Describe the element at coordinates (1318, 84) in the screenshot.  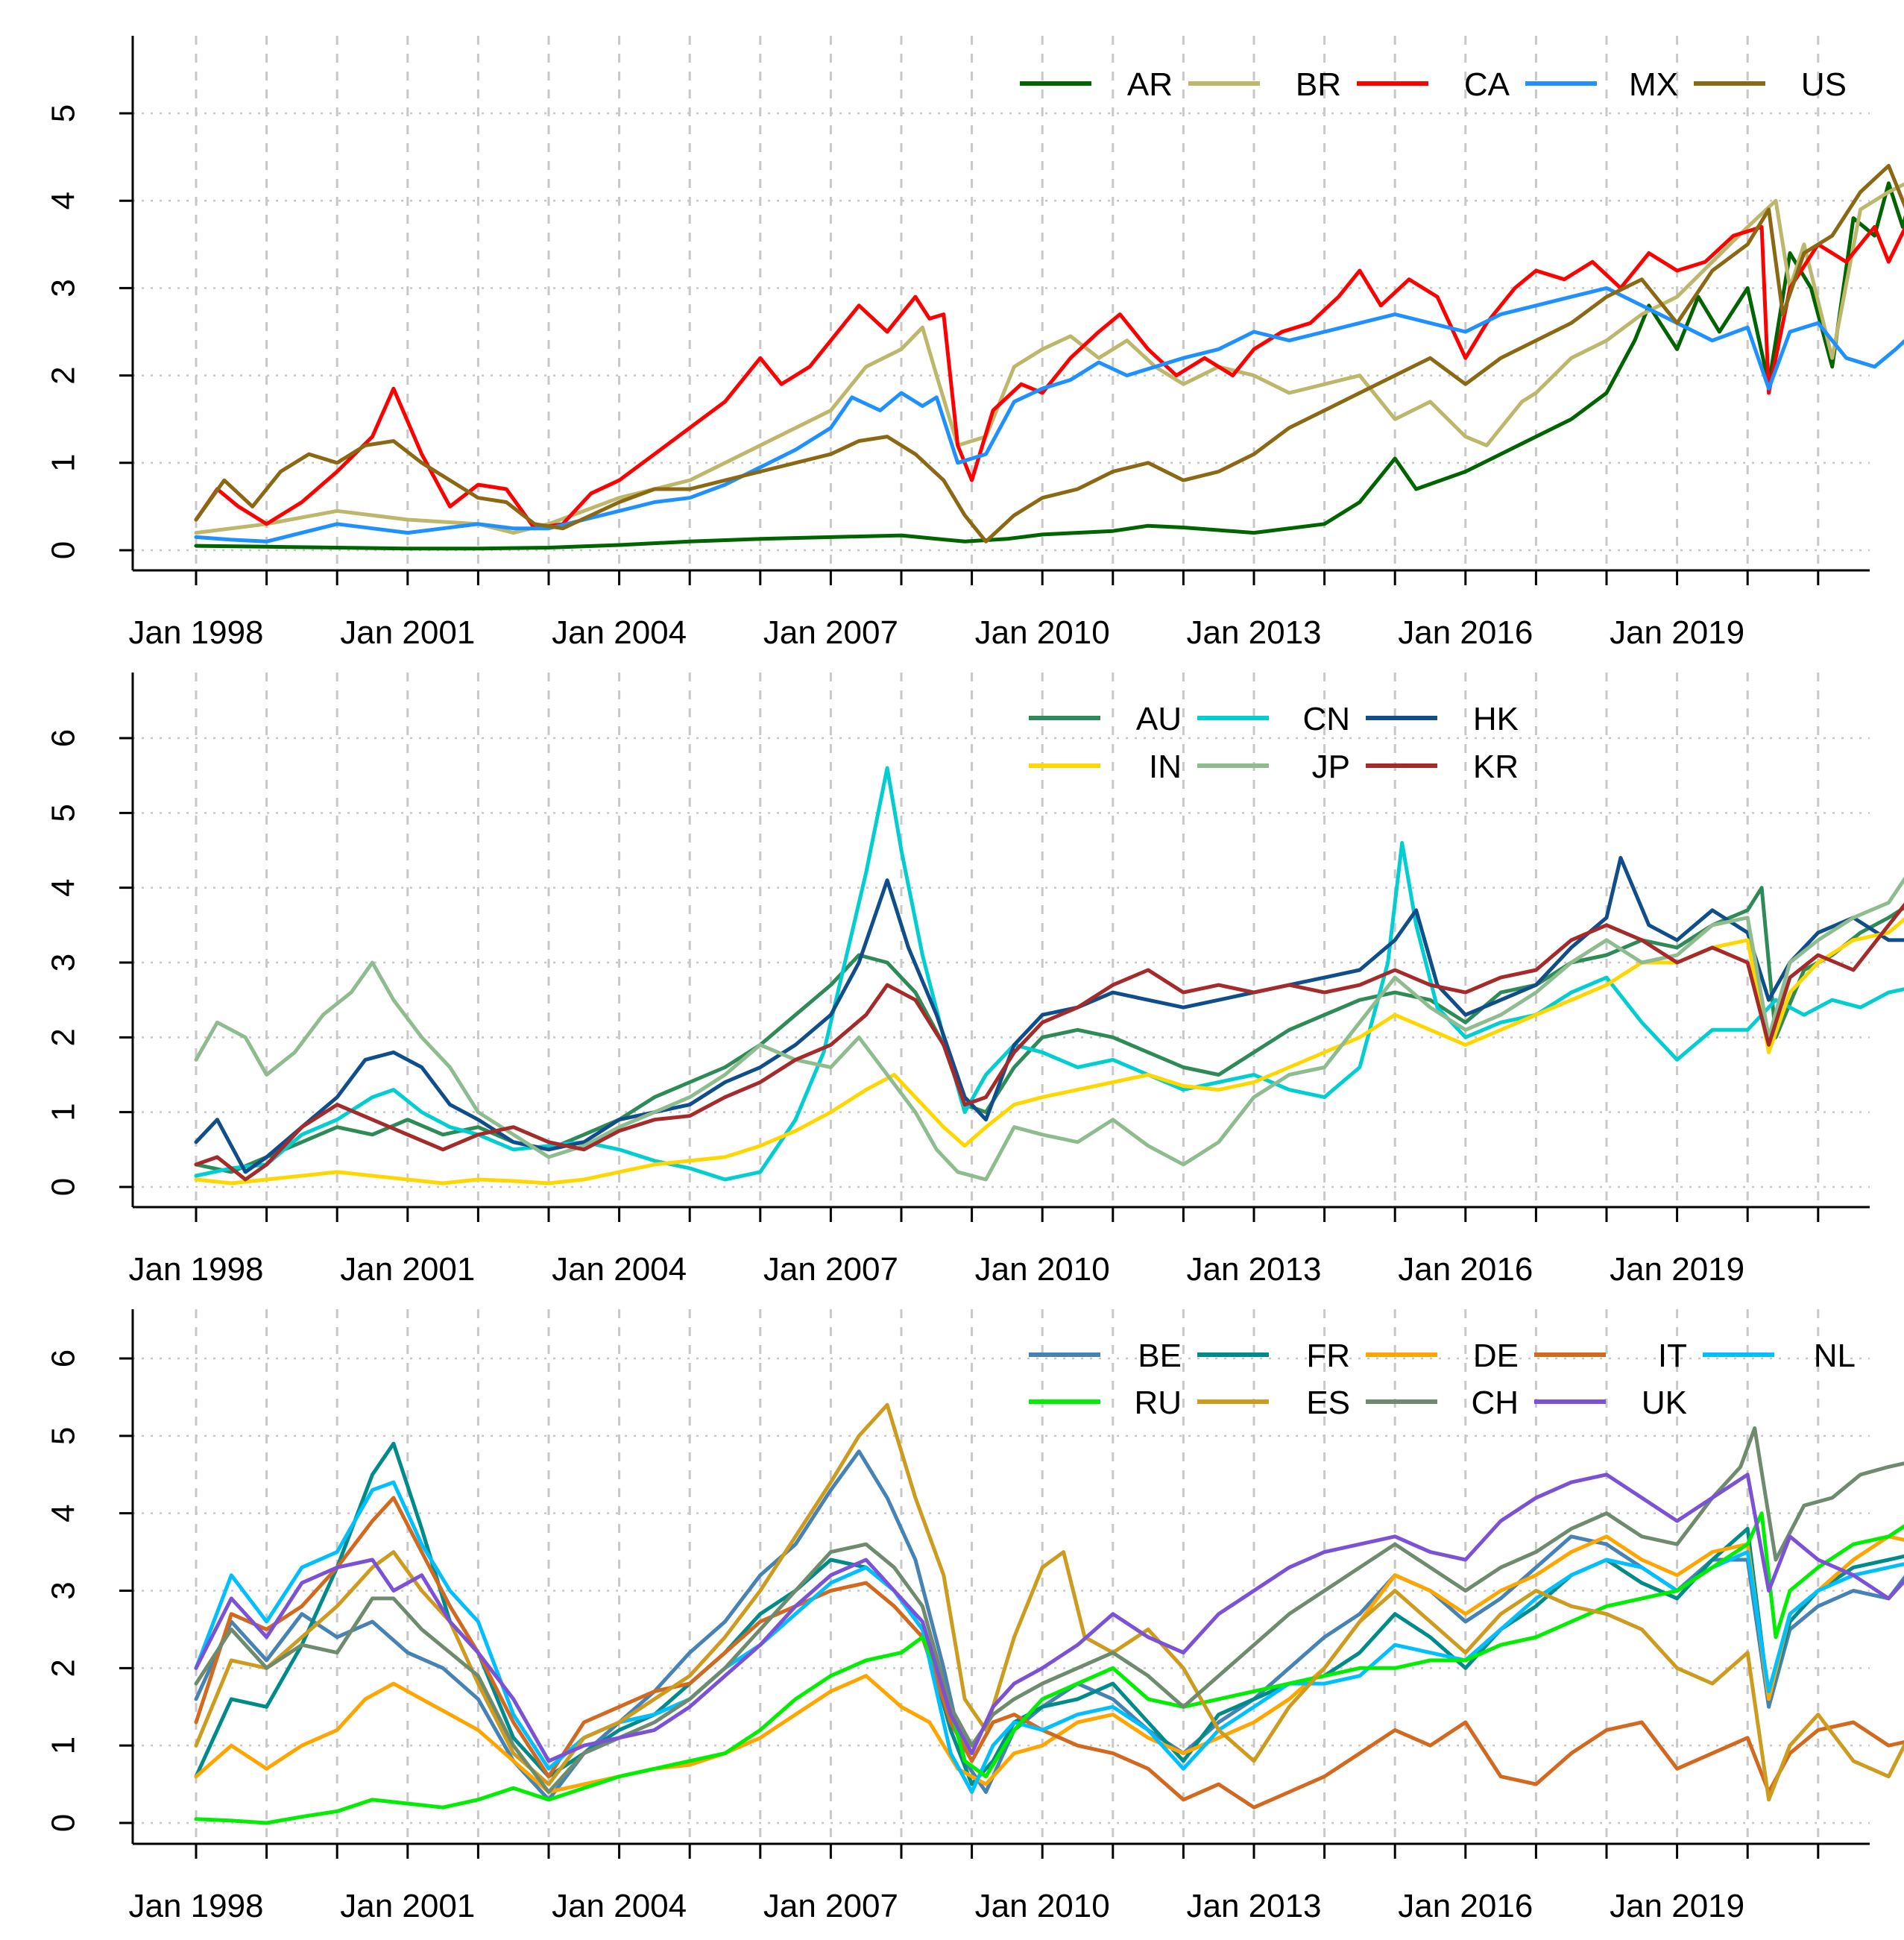
I see `legend-label: BR` at that location.